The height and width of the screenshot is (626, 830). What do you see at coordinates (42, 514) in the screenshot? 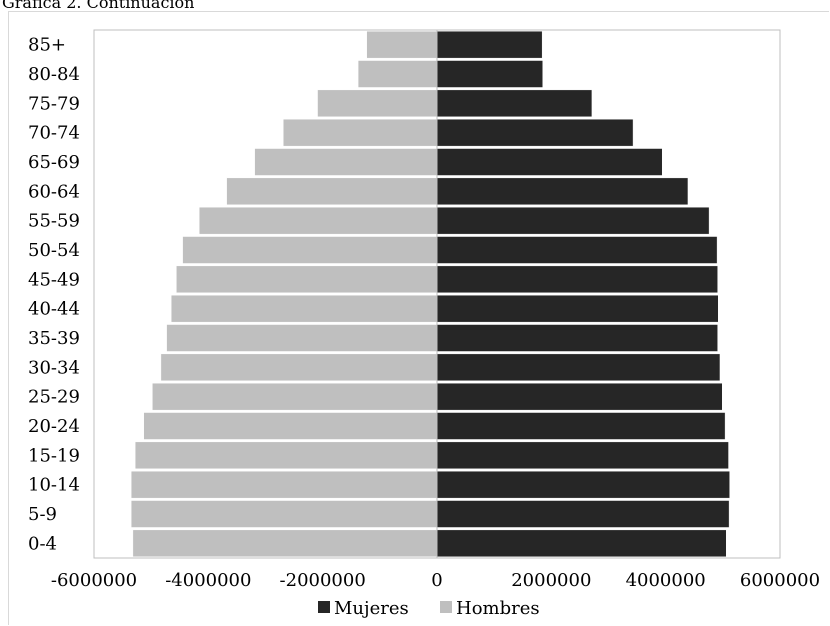
I see `category-label-5-9: 5-9` at bounding box center [42, 514].